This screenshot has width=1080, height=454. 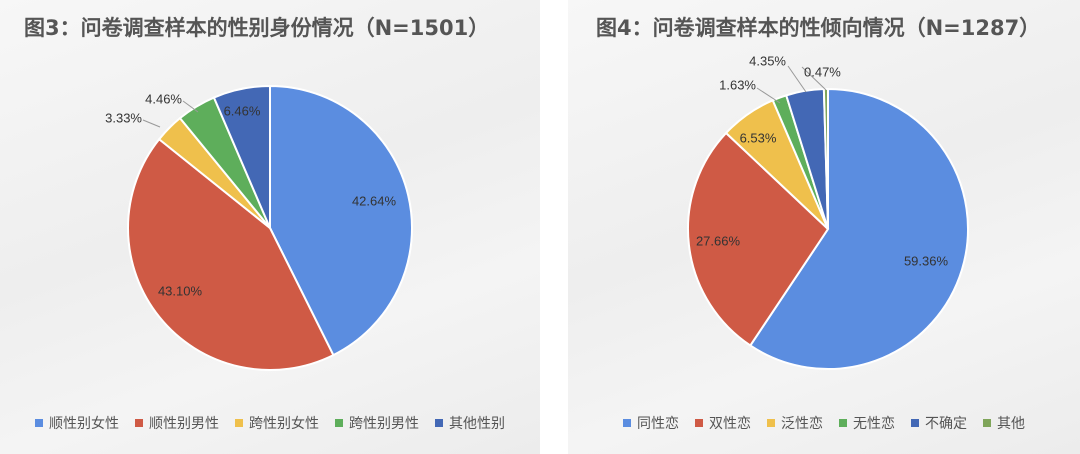 I want to click on panel-divider, so click(x=554, y=227).